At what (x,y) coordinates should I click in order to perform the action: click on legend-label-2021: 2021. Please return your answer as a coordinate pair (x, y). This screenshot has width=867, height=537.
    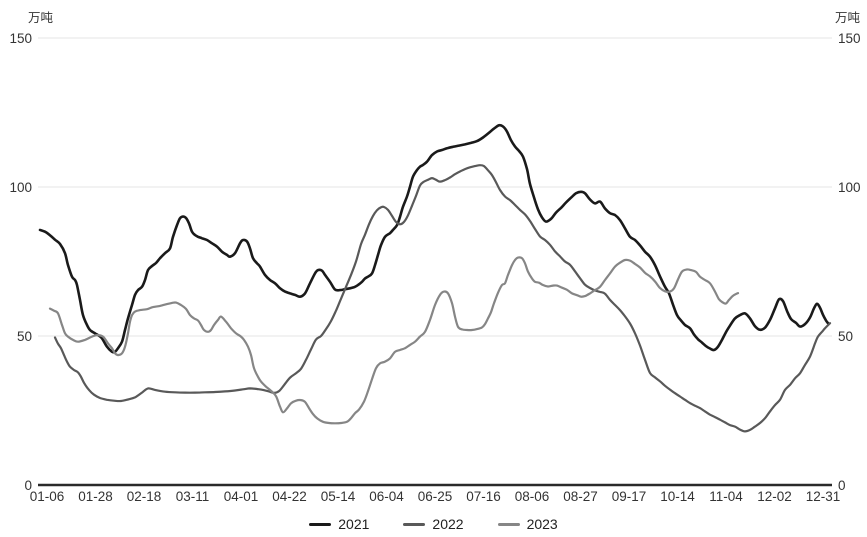
    Looking at the image, I should click on (354, 524).